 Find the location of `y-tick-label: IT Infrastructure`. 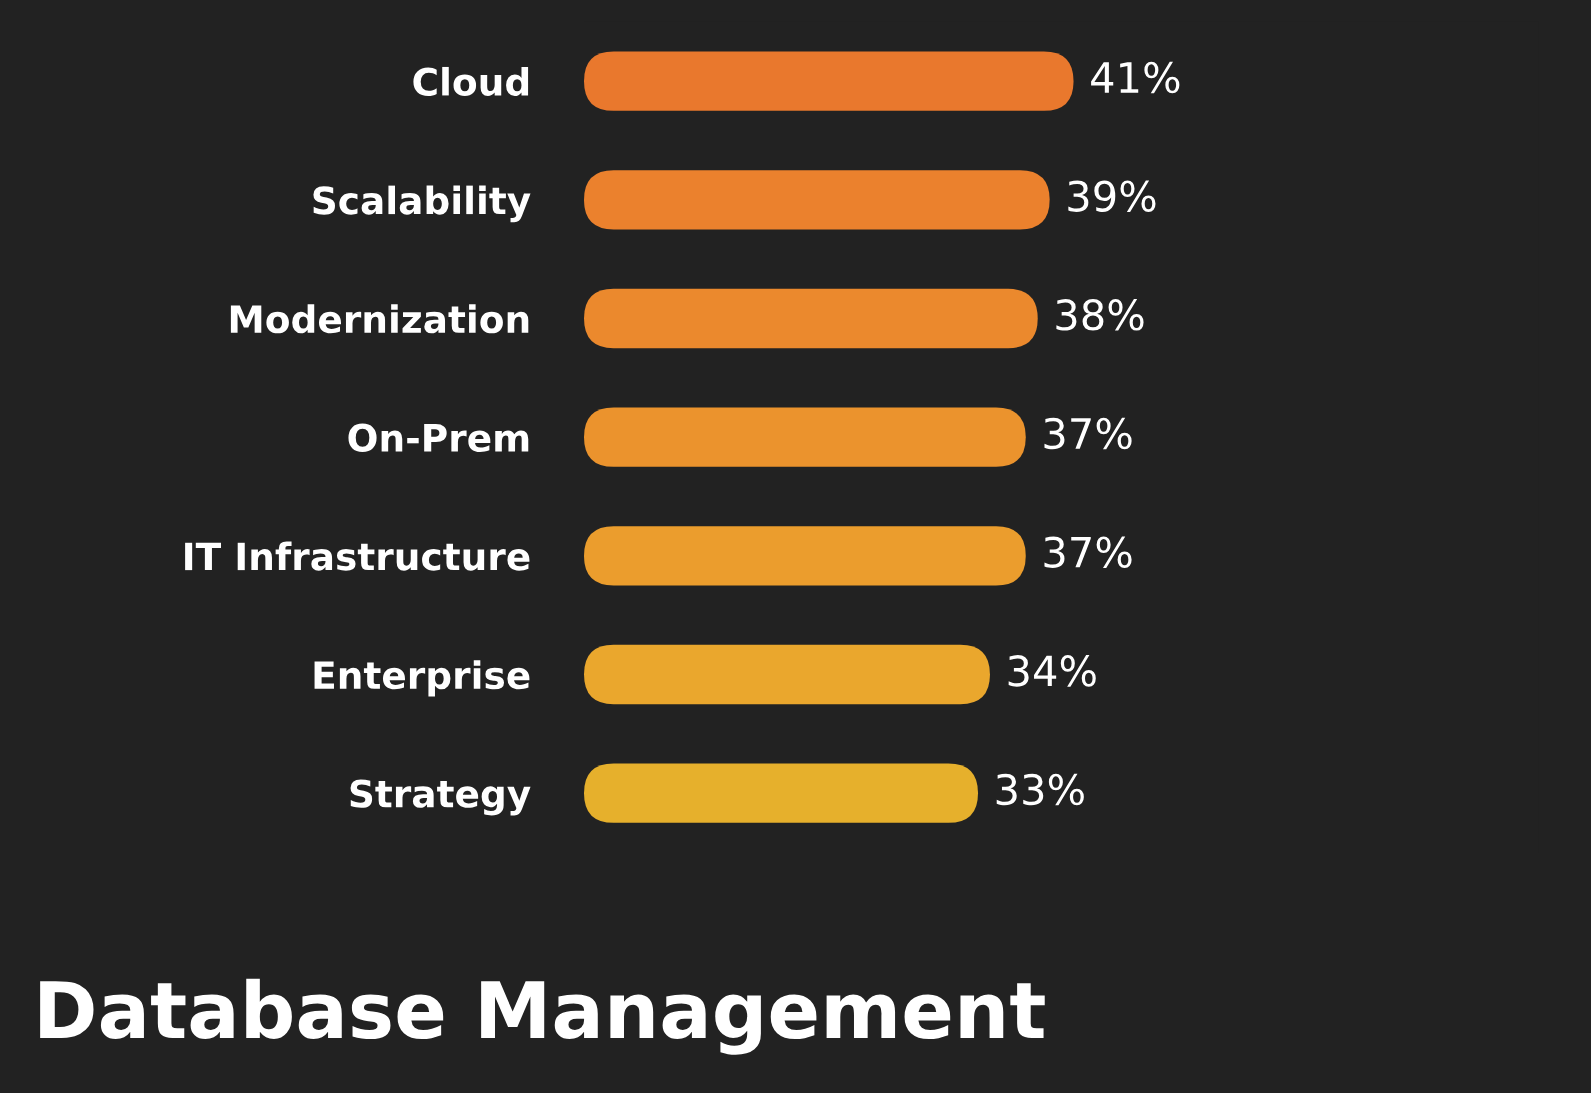

y-tick-label: IT Infrastructure is located at coordinates (357, 556).